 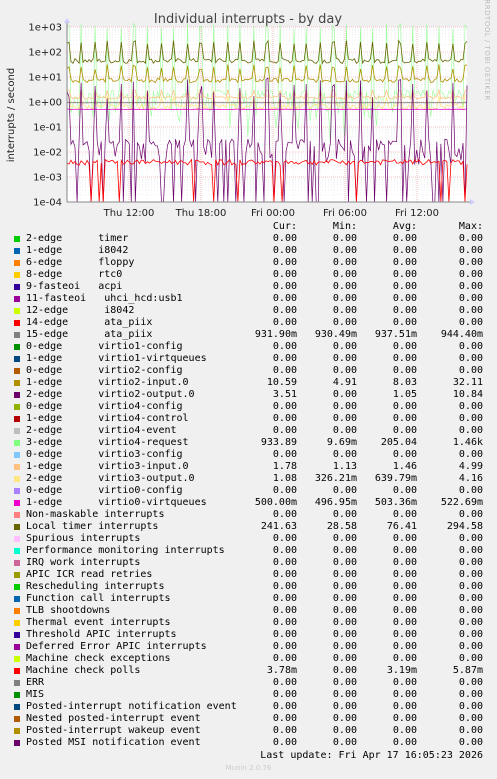 I want to click on y-tick-label: 1e+03, so click(x=45, y=28).